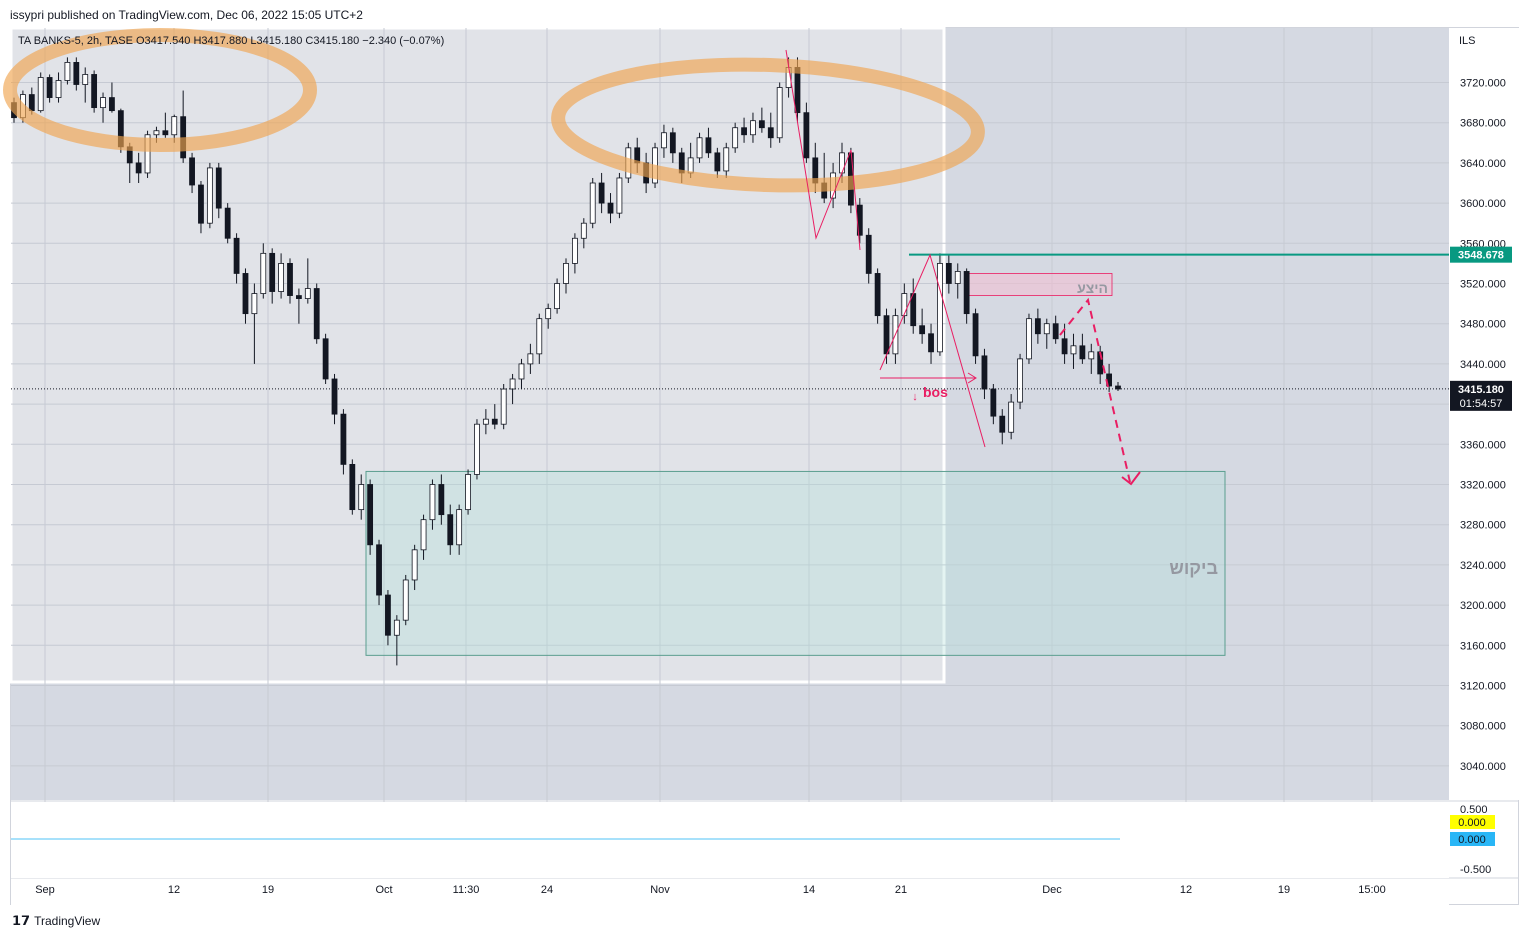  What do you see at coordinates (1472, 840) in the screenshot?
I see `indicator-blue-value: 0.000` at bounding box center [1472, 840].